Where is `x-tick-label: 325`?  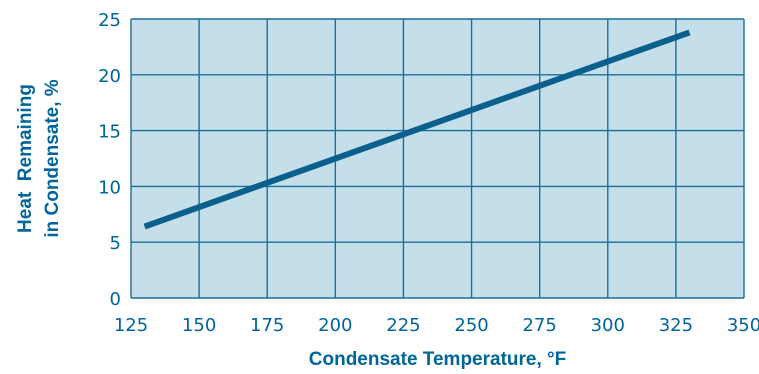
x-tick-label: 325 is located at coordinates (676, 325).